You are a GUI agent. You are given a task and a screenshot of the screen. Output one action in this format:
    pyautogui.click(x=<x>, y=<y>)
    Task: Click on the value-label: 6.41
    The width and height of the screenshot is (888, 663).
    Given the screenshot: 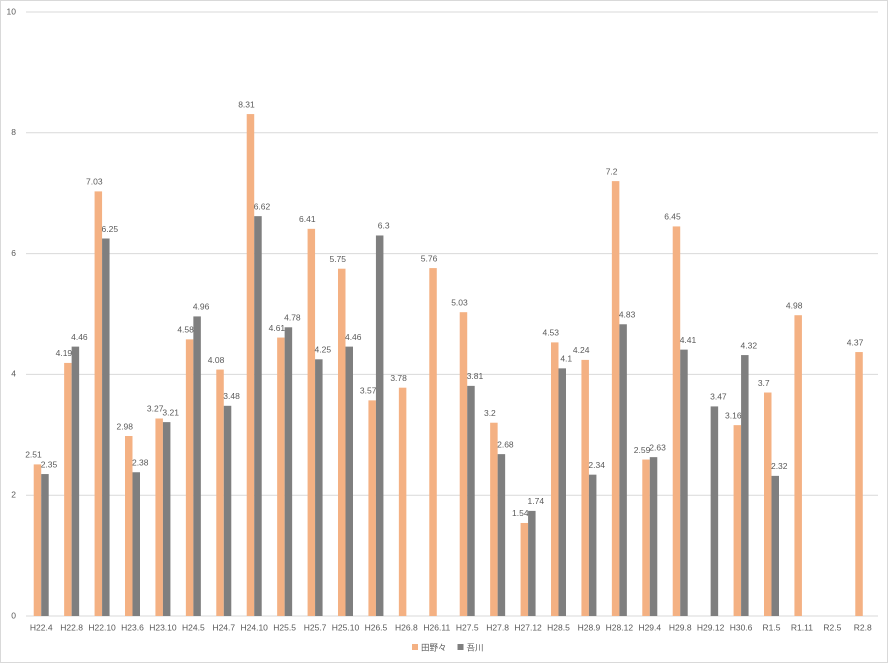 What is the action you would take?
    pyautogui.click(x=307, y=219)
    